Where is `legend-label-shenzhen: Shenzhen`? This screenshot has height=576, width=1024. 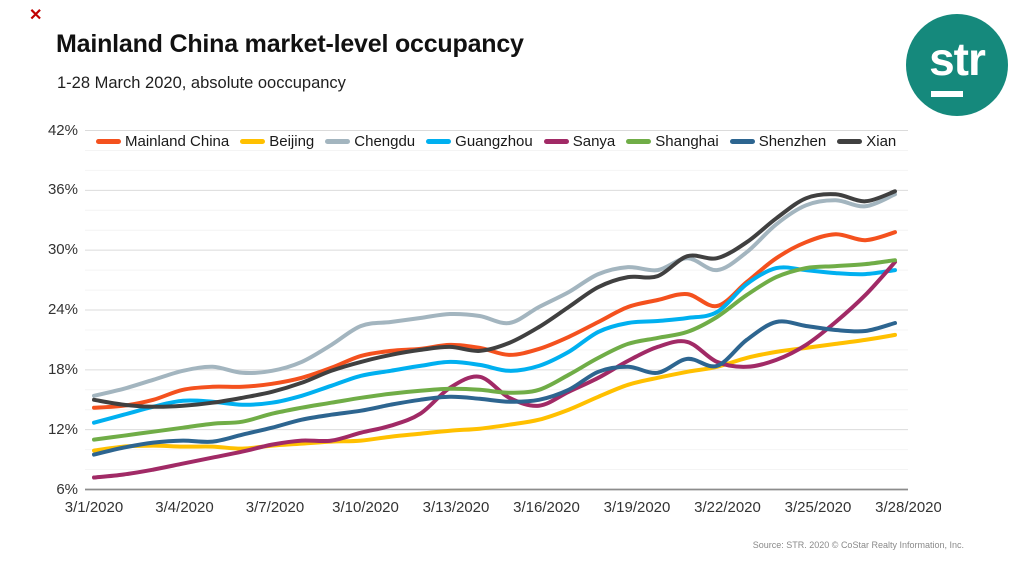 legend-label-shenzhen: Shenzhen is located at coordinates (792, 141).